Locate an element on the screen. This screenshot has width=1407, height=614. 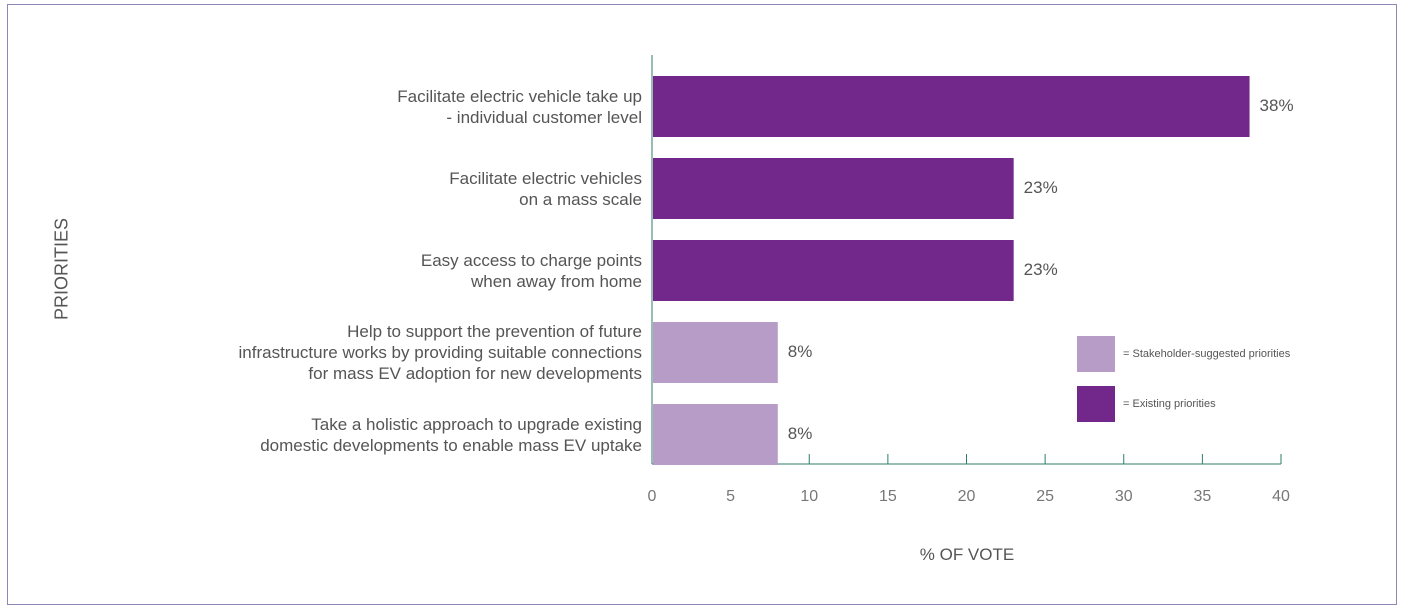
legend-swatch-stakeholder is located at coordinates (1096, 354).